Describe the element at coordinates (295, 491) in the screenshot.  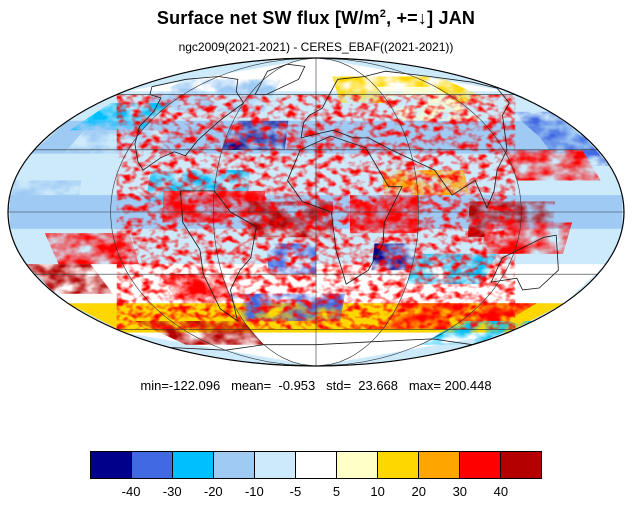
I see `colorbar-label: -5` at that location.